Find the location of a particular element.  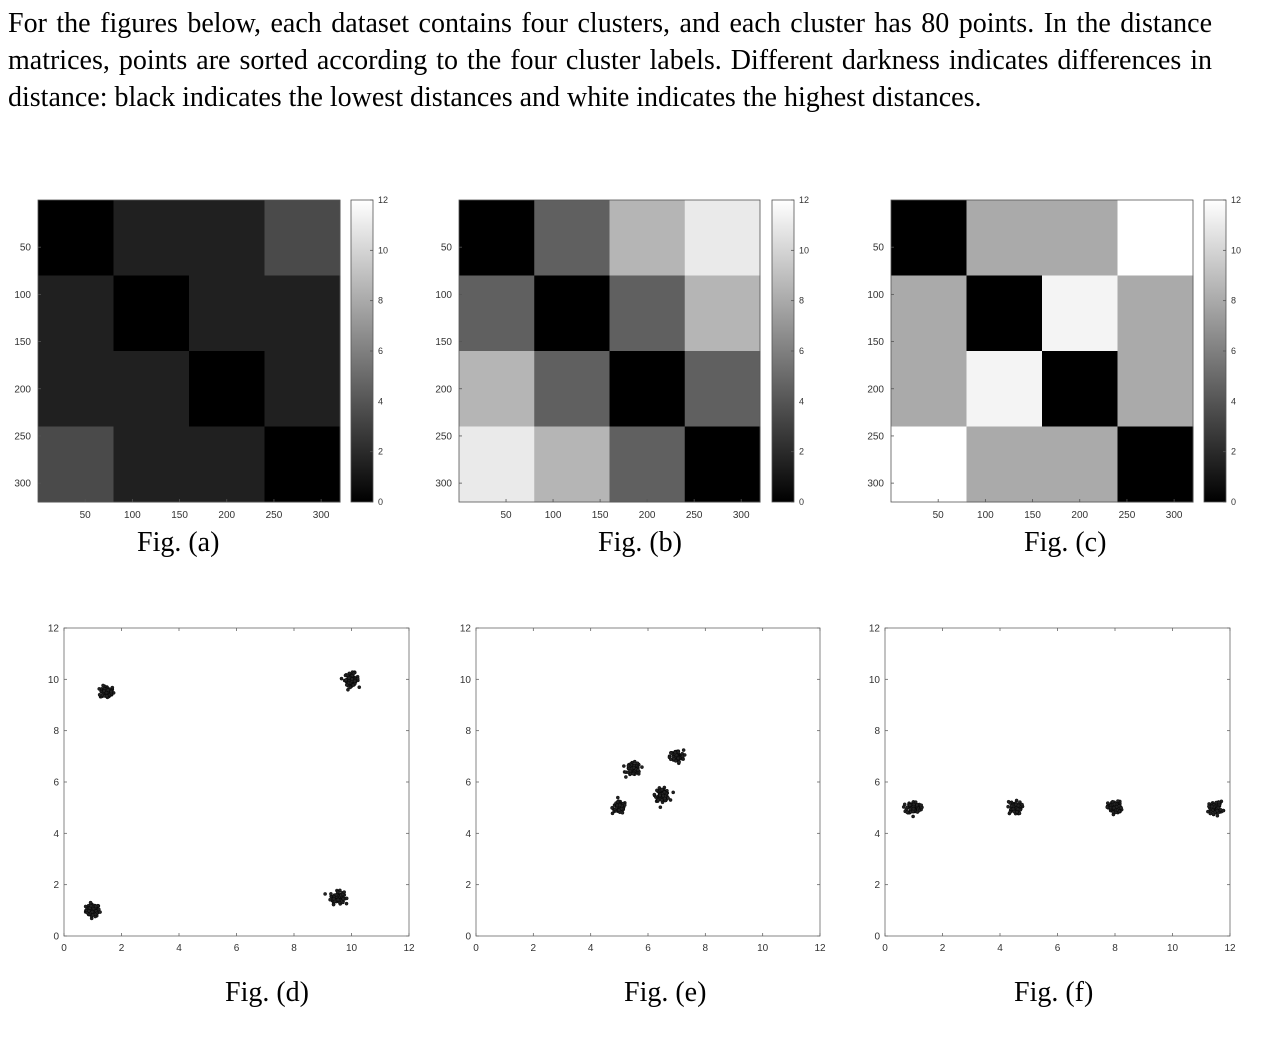

x-tick-label: 4 is located at coordinates (179, 948).